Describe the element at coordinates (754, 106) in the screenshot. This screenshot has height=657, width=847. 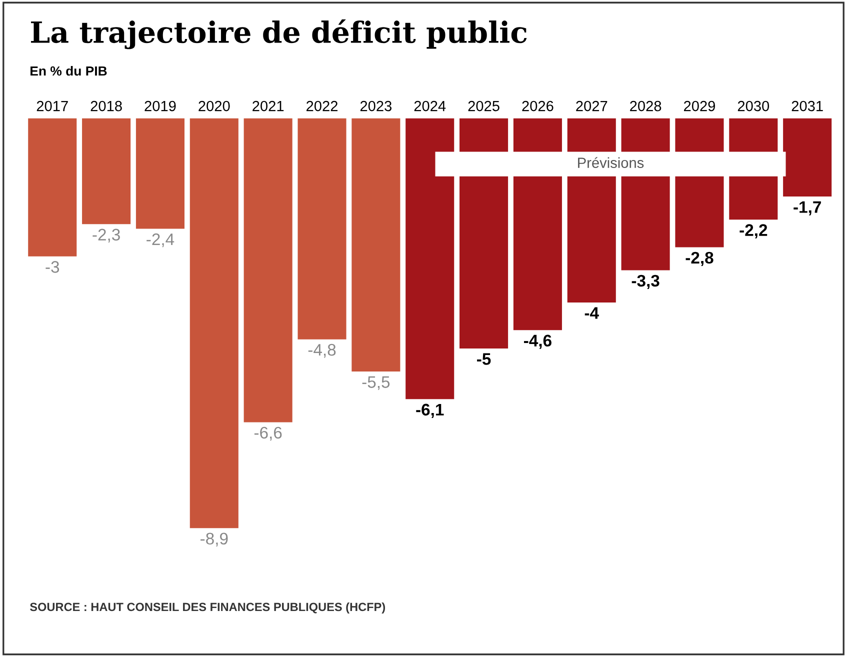
I see `x-tick-label: 2030` at that location.